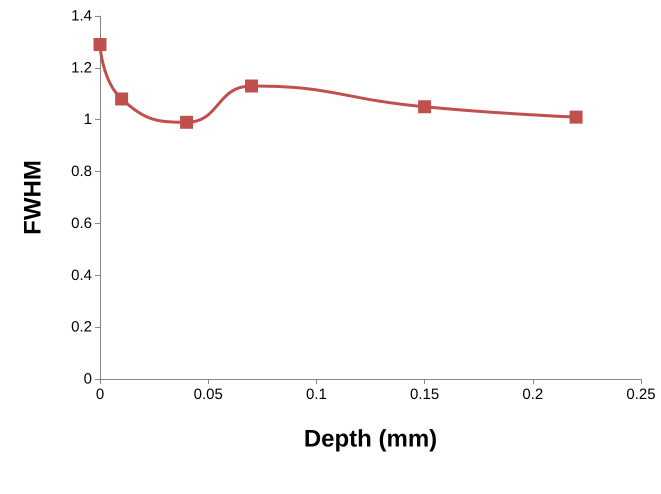 Image resolution: width=661 pixels, height=494 pixels. Describe the element at coordinates (81, 275) in the screenshot. I see `y-tick-label: 0.4` at that location.